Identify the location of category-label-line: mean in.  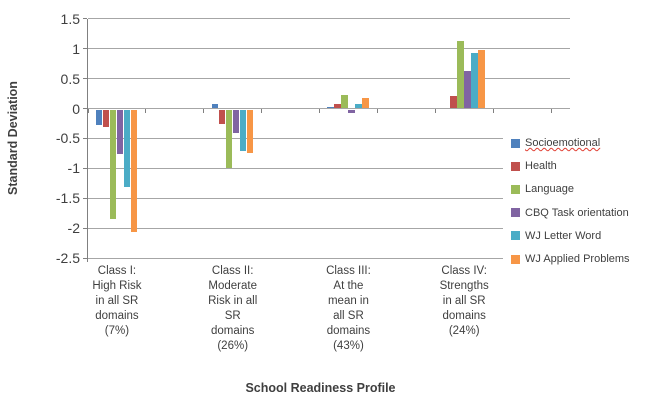
(348, 301).